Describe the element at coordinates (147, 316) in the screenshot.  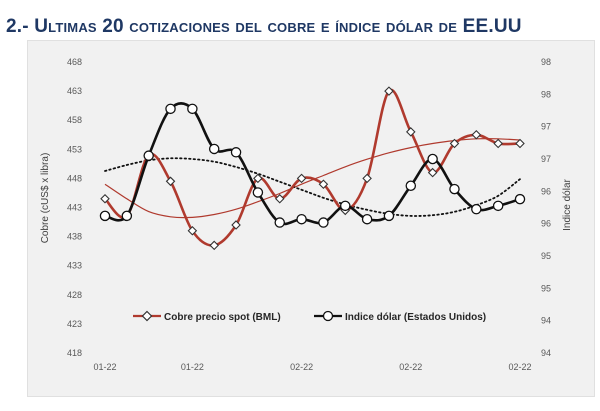
I see `legend-copper-marker` at that location.